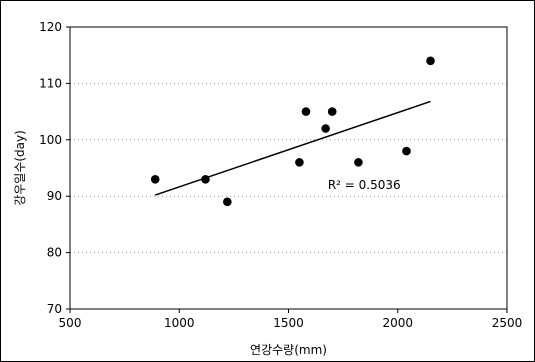 The width and height of the screenshot is (535, 362). What do you see at coordinates (54, 168) in the screenshot?
I see `y-axis-ticks: 70 80 90 100 110 120` at bounding box center [54, 168].